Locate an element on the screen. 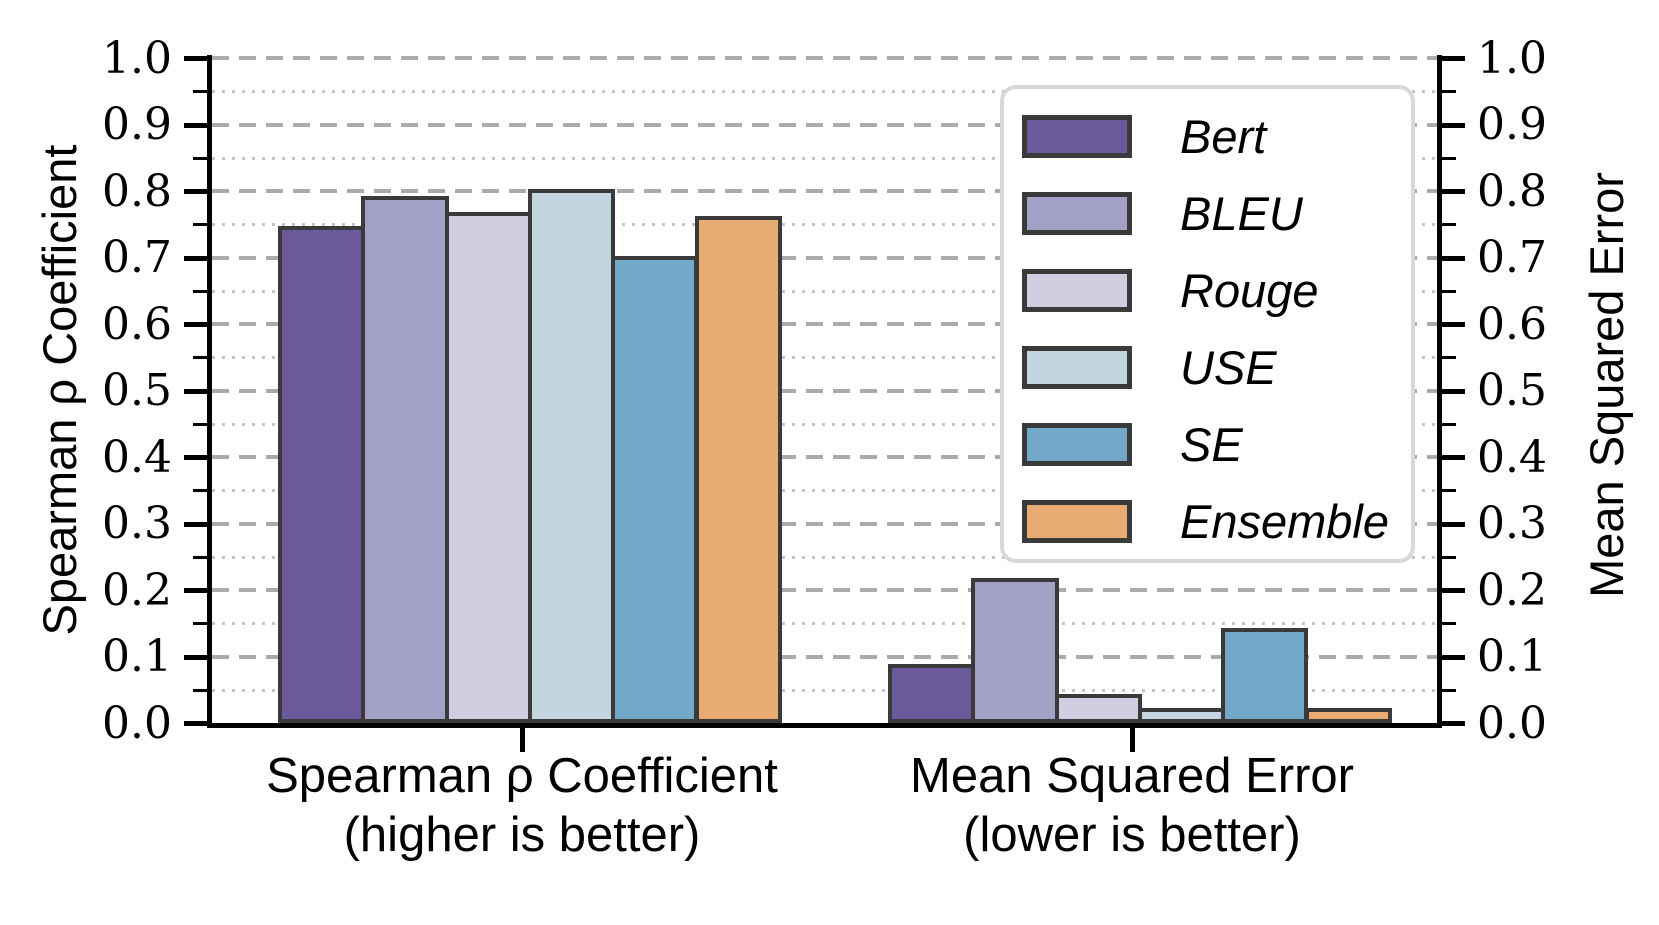 This screenshot has width=1659, height=925. legend-label: Ensemble is located at coordinates (1284, 521).